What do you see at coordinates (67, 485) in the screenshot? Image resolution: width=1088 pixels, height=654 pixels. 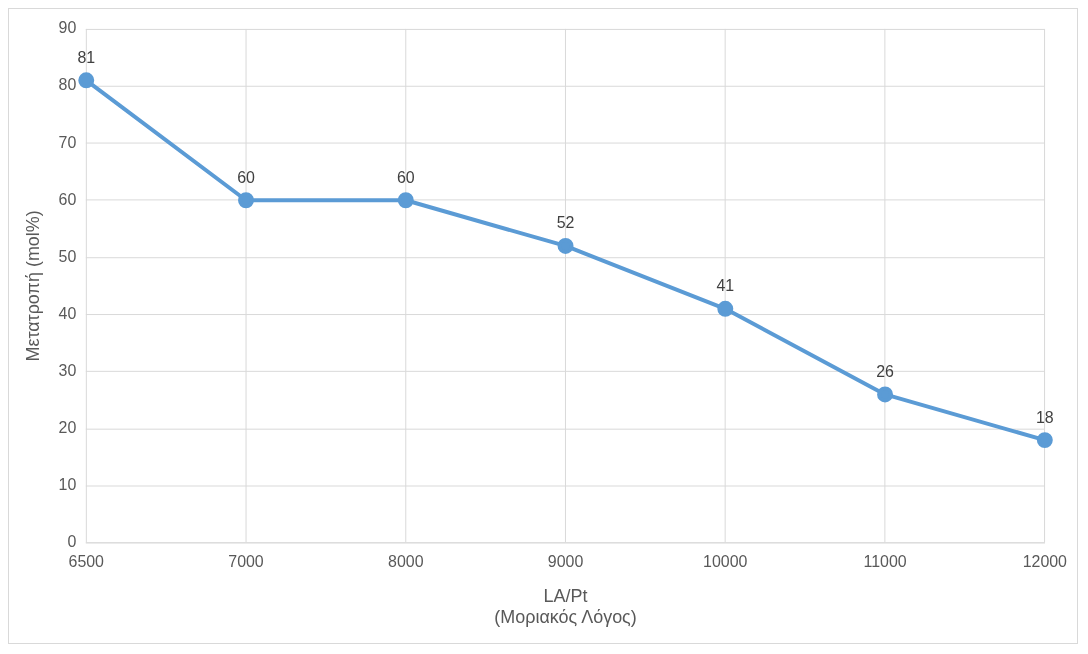 I see `y-tick-label: 10` at bounding box center [67, 485].